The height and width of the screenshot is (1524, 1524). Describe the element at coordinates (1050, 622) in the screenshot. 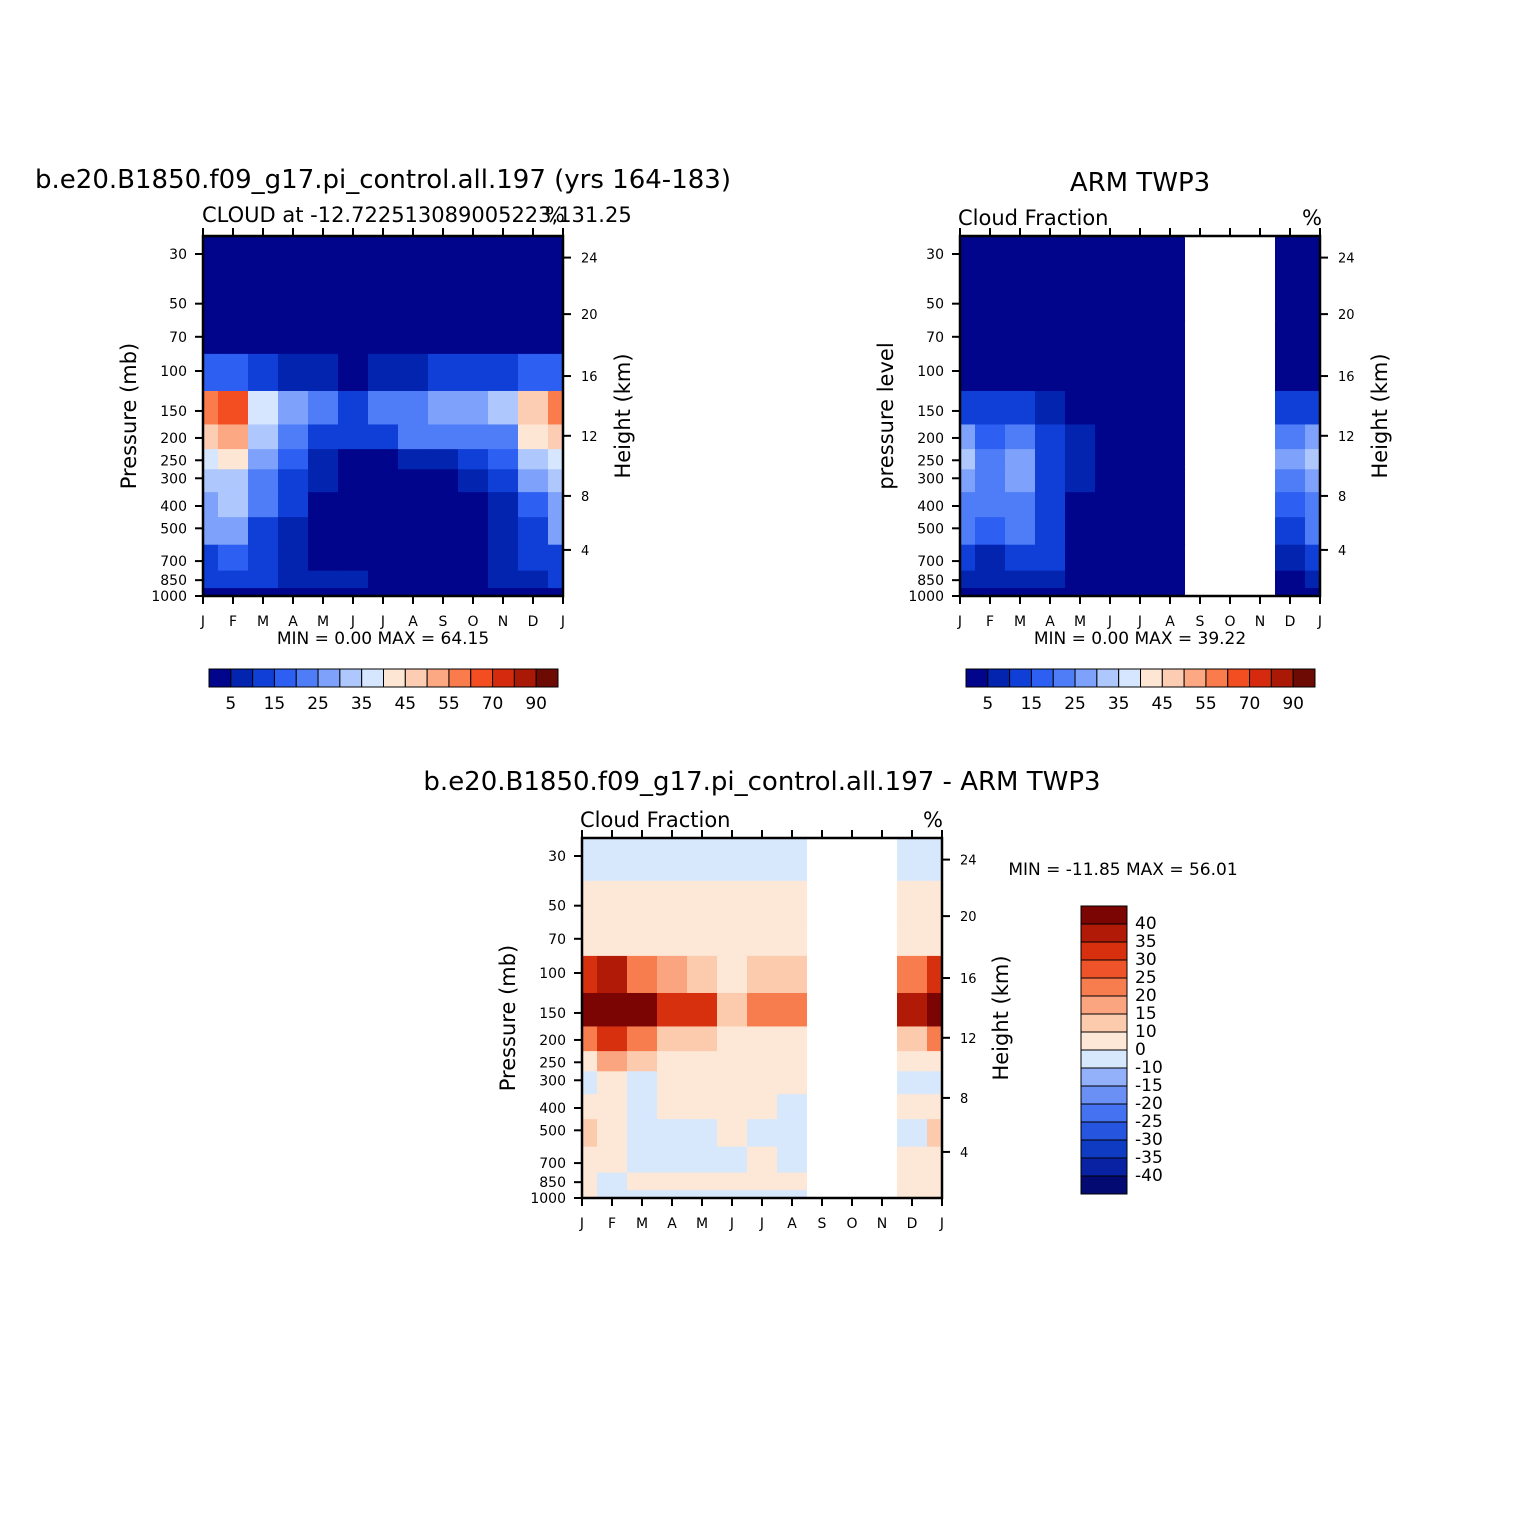

I see `x-tick-label: A` at that location.